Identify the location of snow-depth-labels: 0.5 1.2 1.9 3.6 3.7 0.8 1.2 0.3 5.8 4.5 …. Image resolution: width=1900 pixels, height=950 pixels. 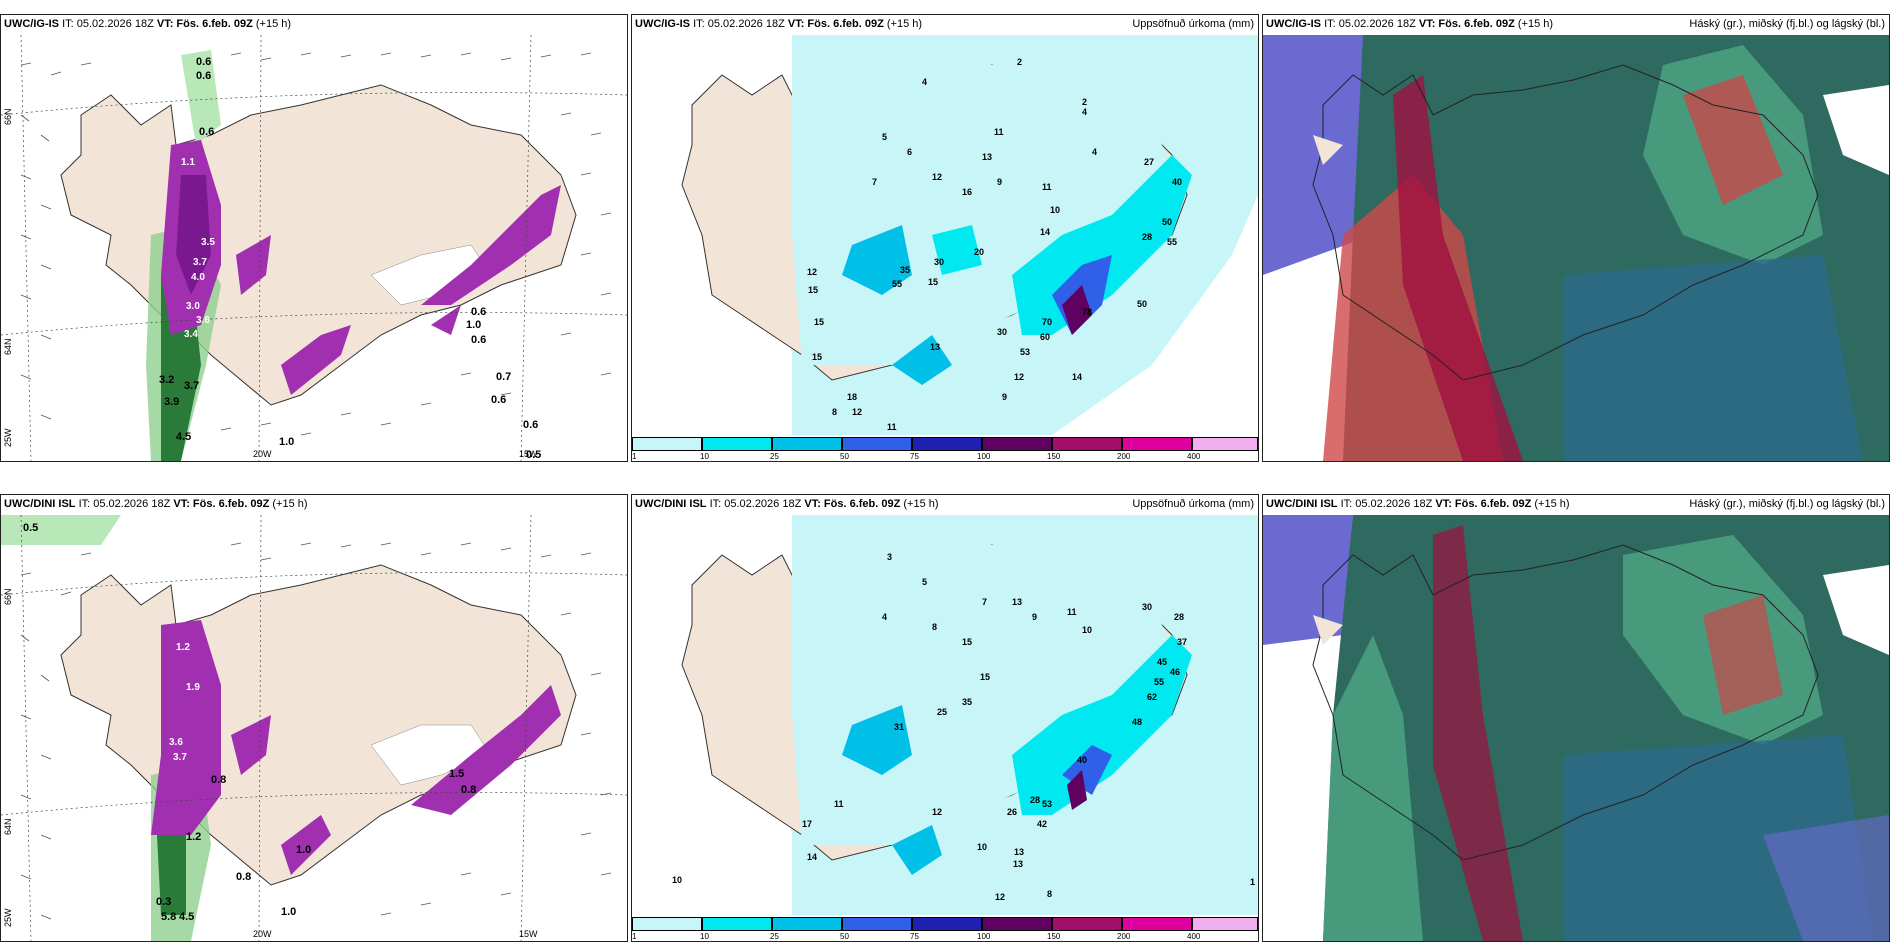
(249, 722).